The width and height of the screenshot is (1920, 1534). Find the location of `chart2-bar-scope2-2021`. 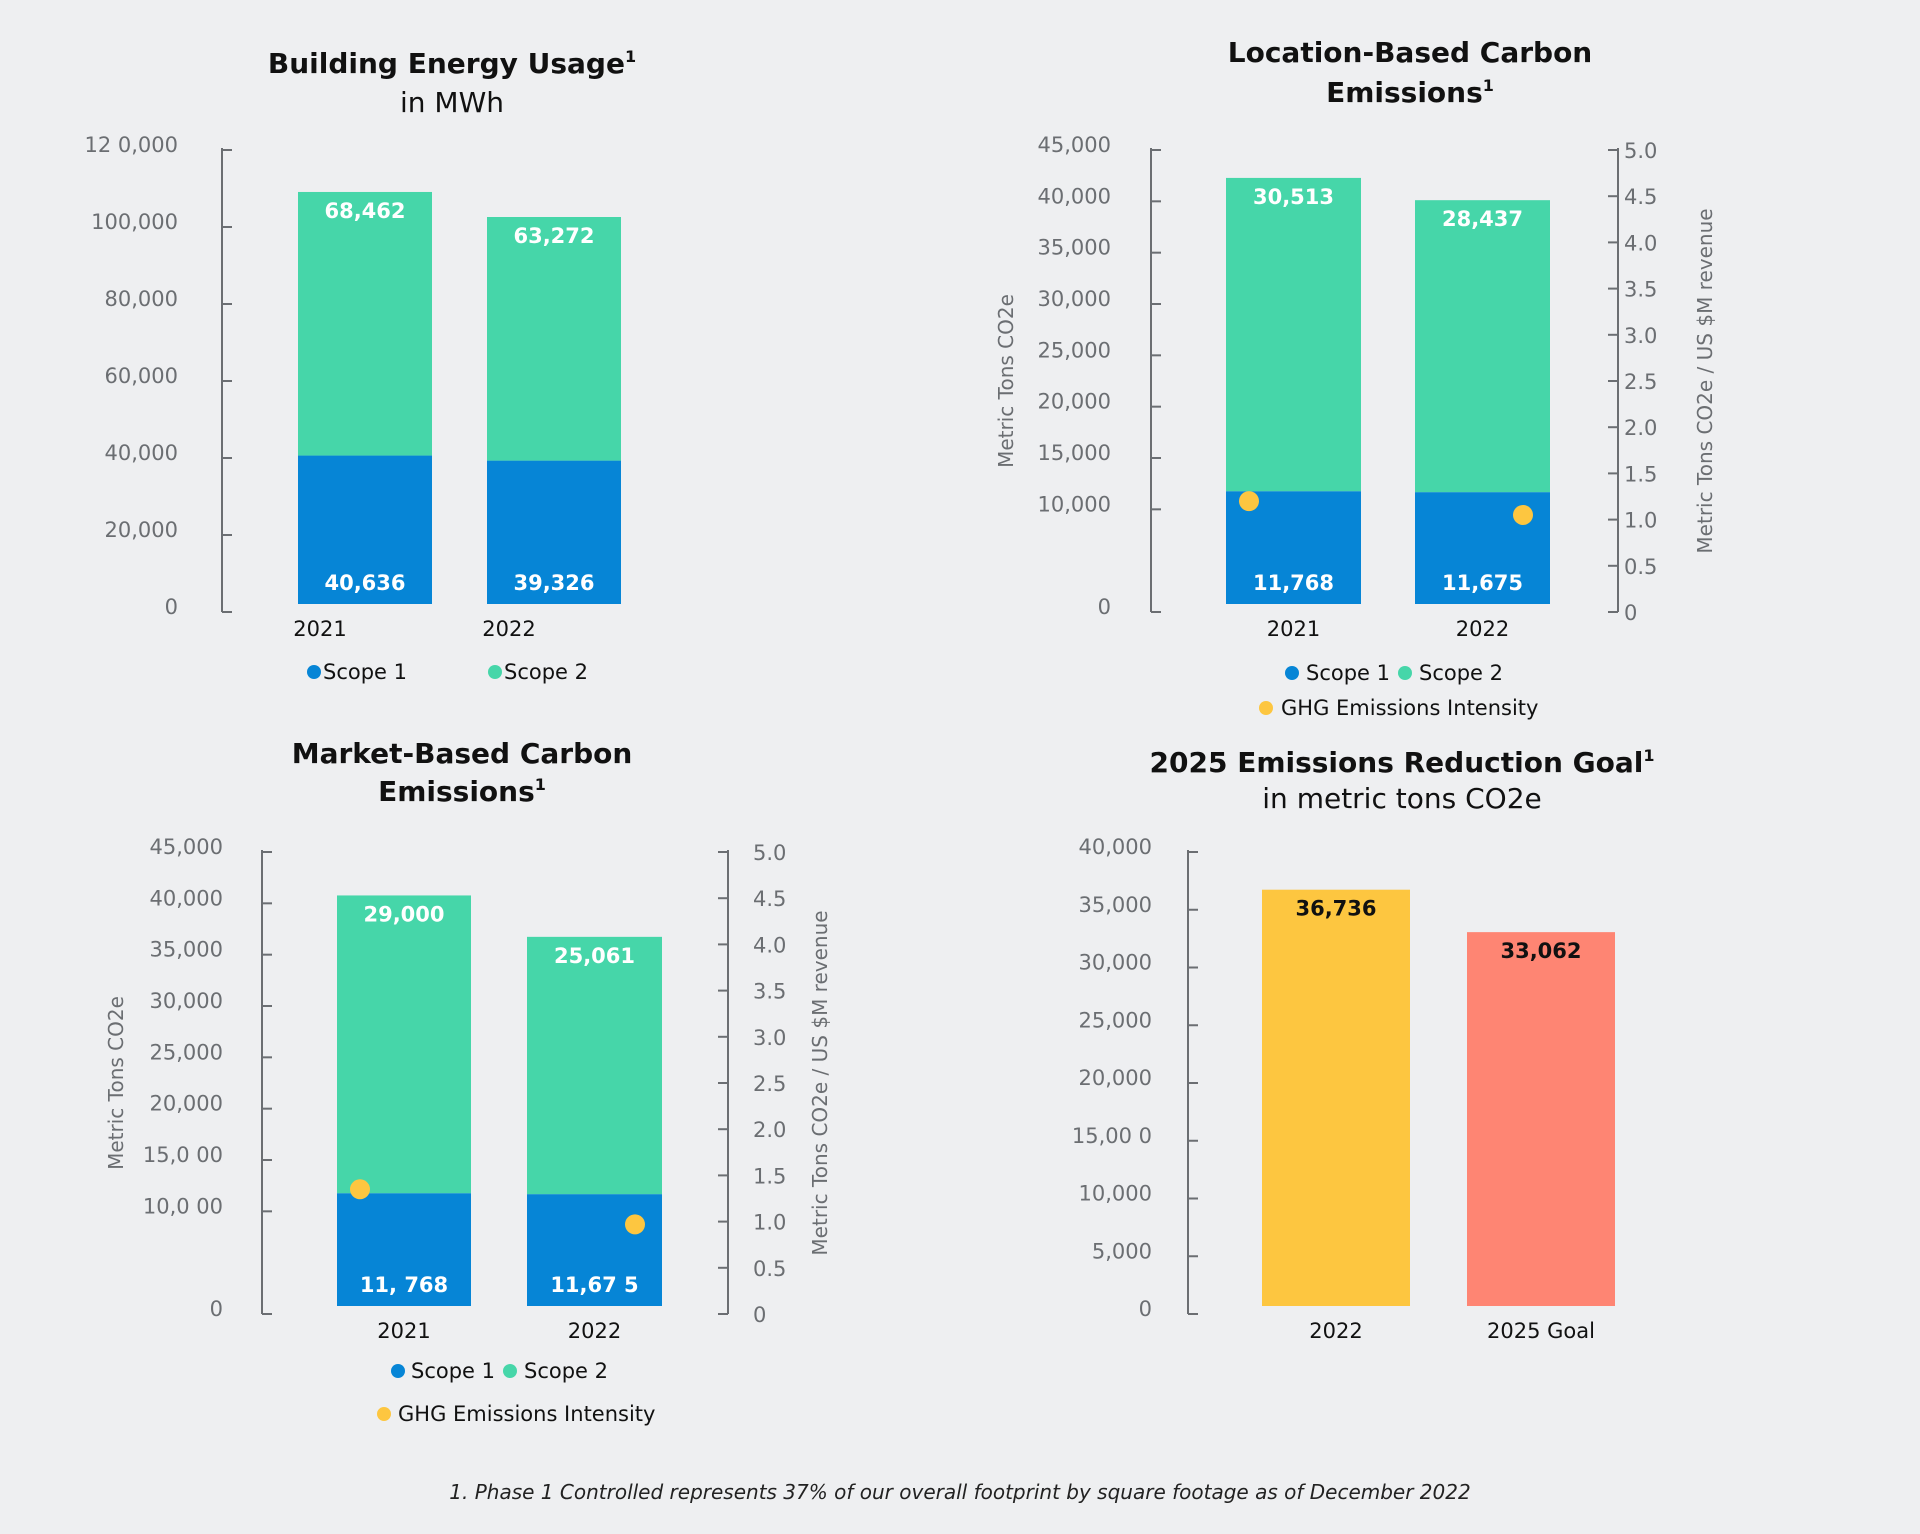

chart2-bar-scope2-2021 is located at coordinates (1293, 334).